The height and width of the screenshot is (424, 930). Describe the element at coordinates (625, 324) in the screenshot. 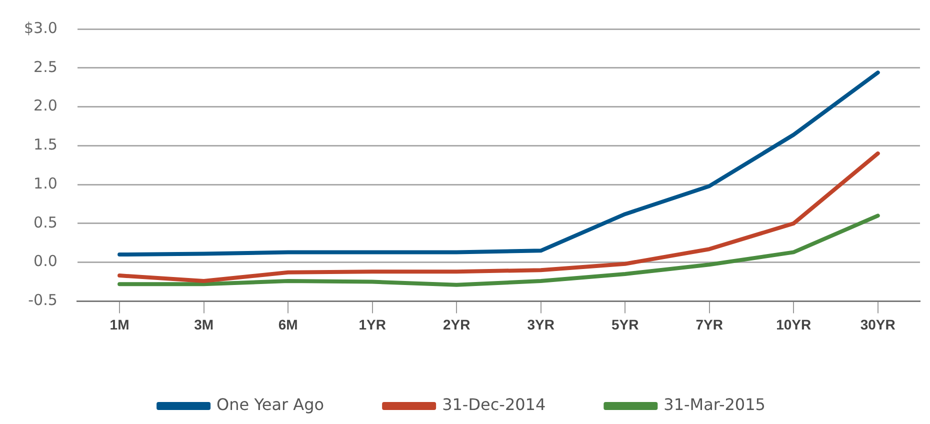

I see `x-tick-label: 5YR` at that location.